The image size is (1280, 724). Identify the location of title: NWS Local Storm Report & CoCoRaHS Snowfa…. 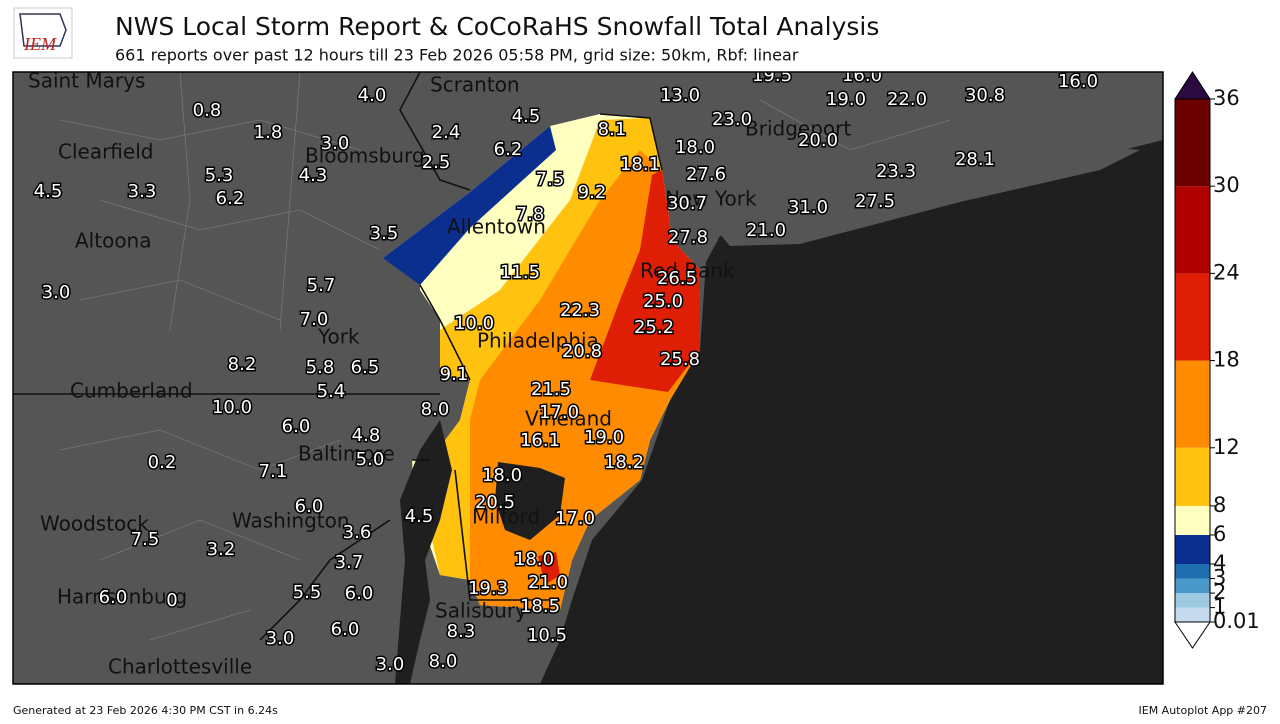
(497, 26).